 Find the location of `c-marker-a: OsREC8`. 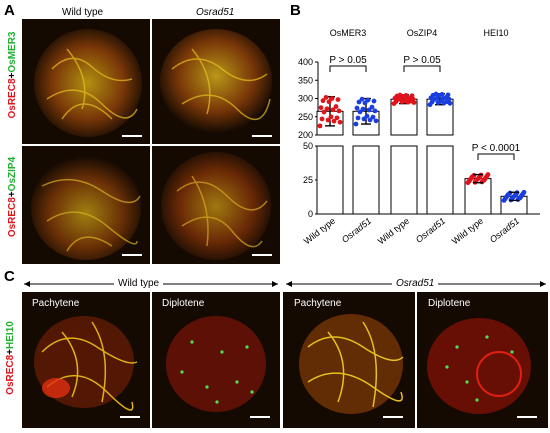

c-marker-a: OsREC8 is located at coordinates (10, 374).